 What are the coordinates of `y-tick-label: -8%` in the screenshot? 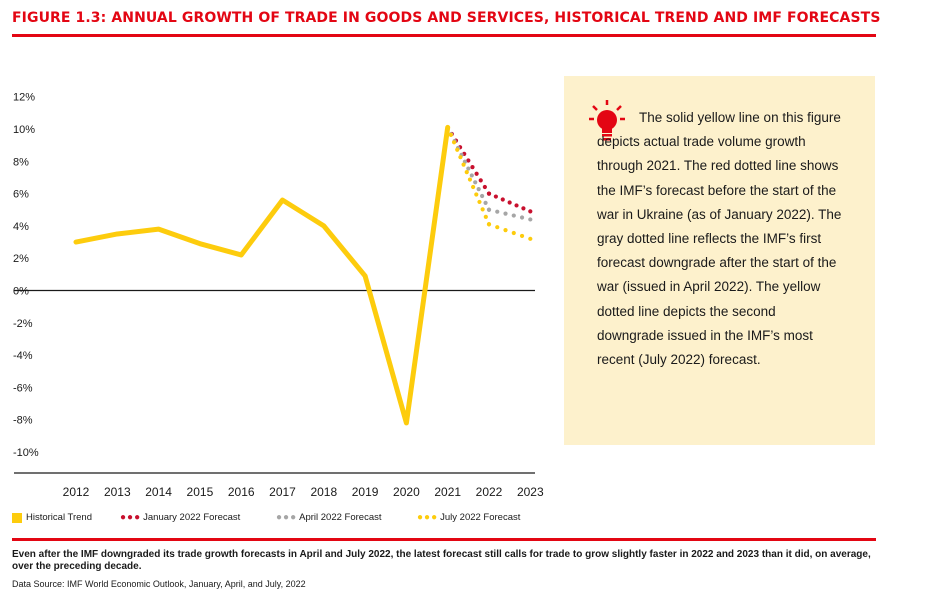 It's located at (23, 421).